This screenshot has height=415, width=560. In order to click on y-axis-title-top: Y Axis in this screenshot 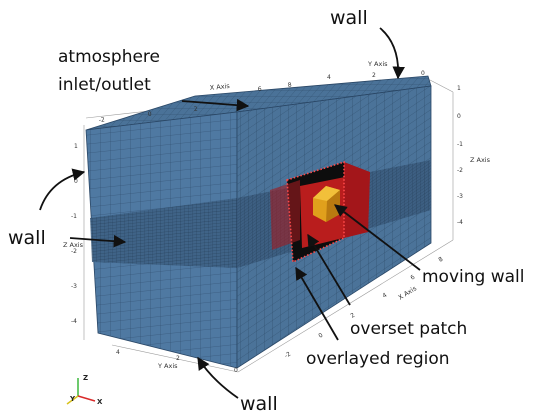, I will do `click(377, 64)`.